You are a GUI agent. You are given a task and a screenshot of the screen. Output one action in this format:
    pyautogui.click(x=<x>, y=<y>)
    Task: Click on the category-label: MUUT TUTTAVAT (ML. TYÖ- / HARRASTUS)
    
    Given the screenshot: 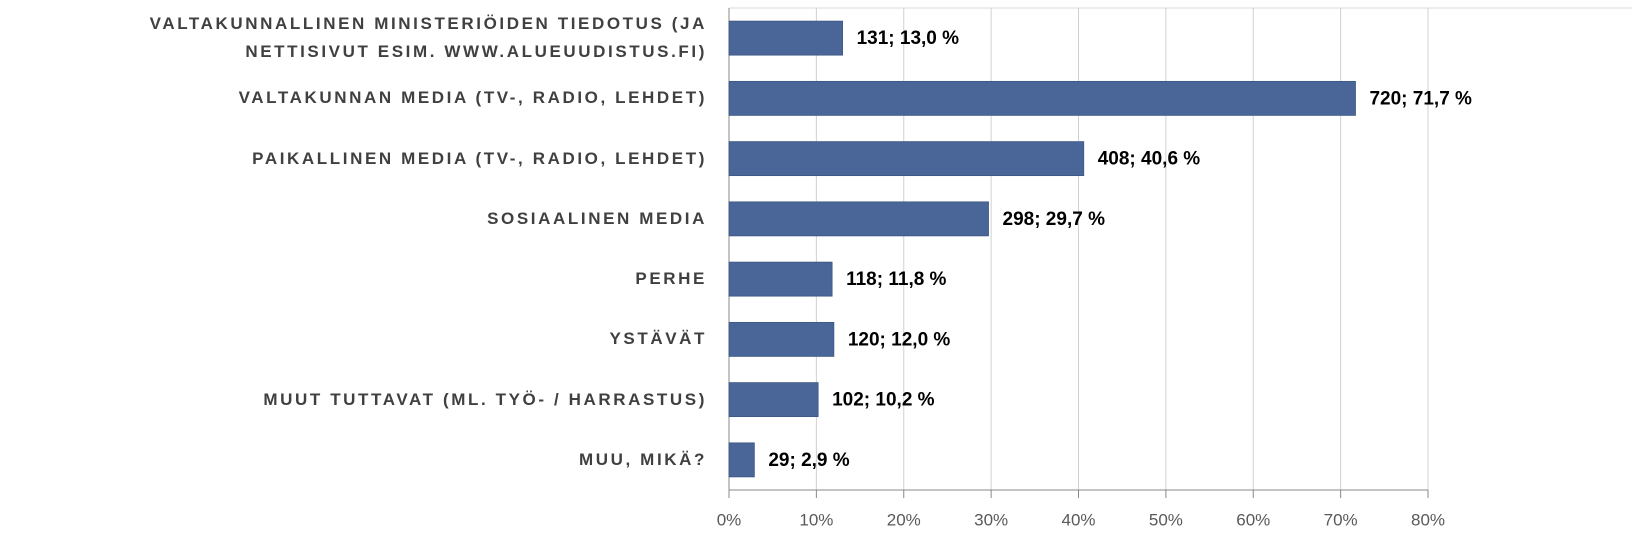 What is the action you would take?
    pyautogui.click(x=485, y=399)
    